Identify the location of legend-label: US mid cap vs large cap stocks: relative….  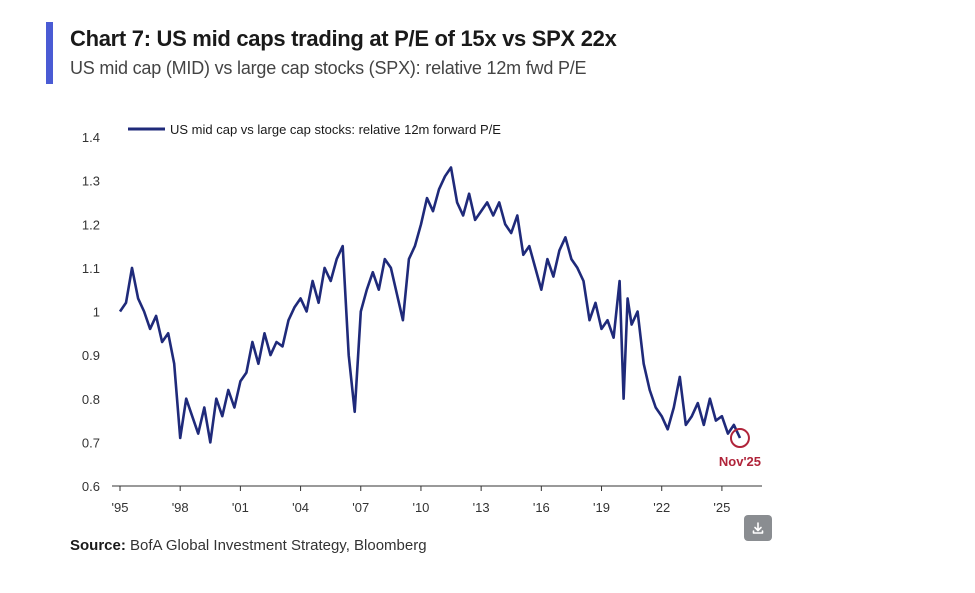
(335, 129).